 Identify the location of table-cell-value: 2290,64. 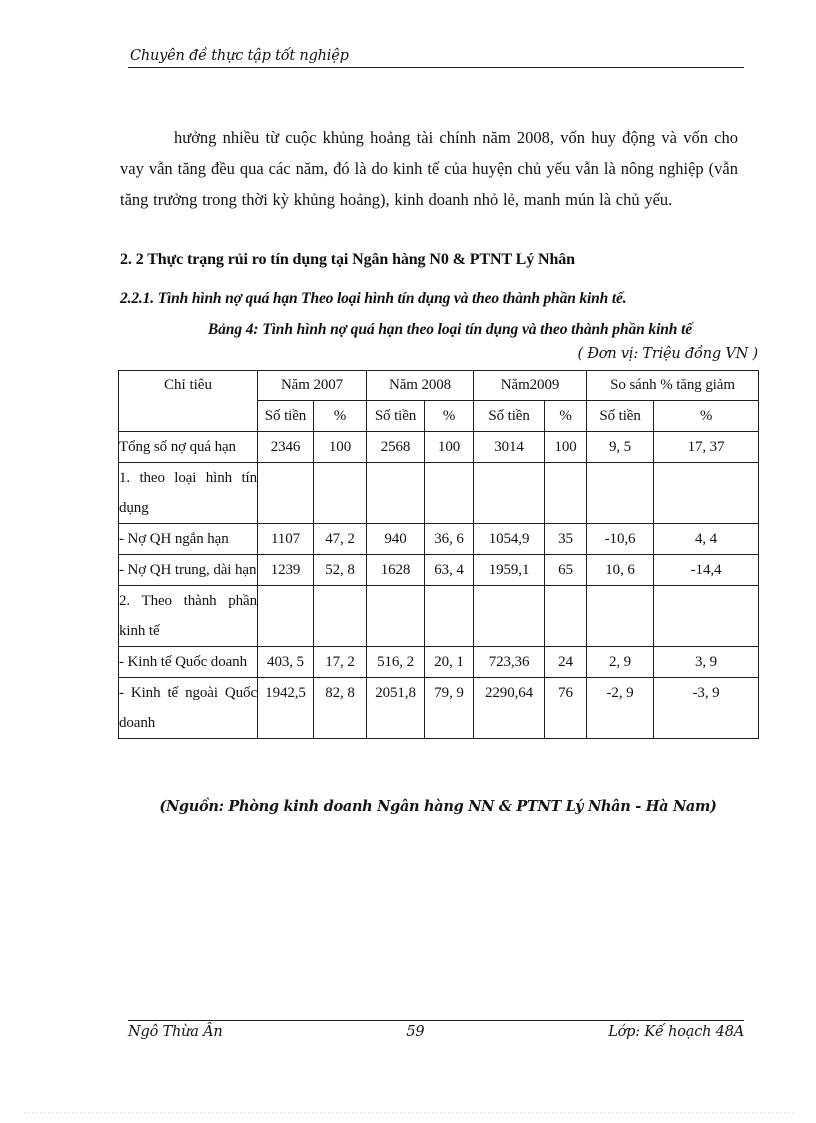
(509, 708).